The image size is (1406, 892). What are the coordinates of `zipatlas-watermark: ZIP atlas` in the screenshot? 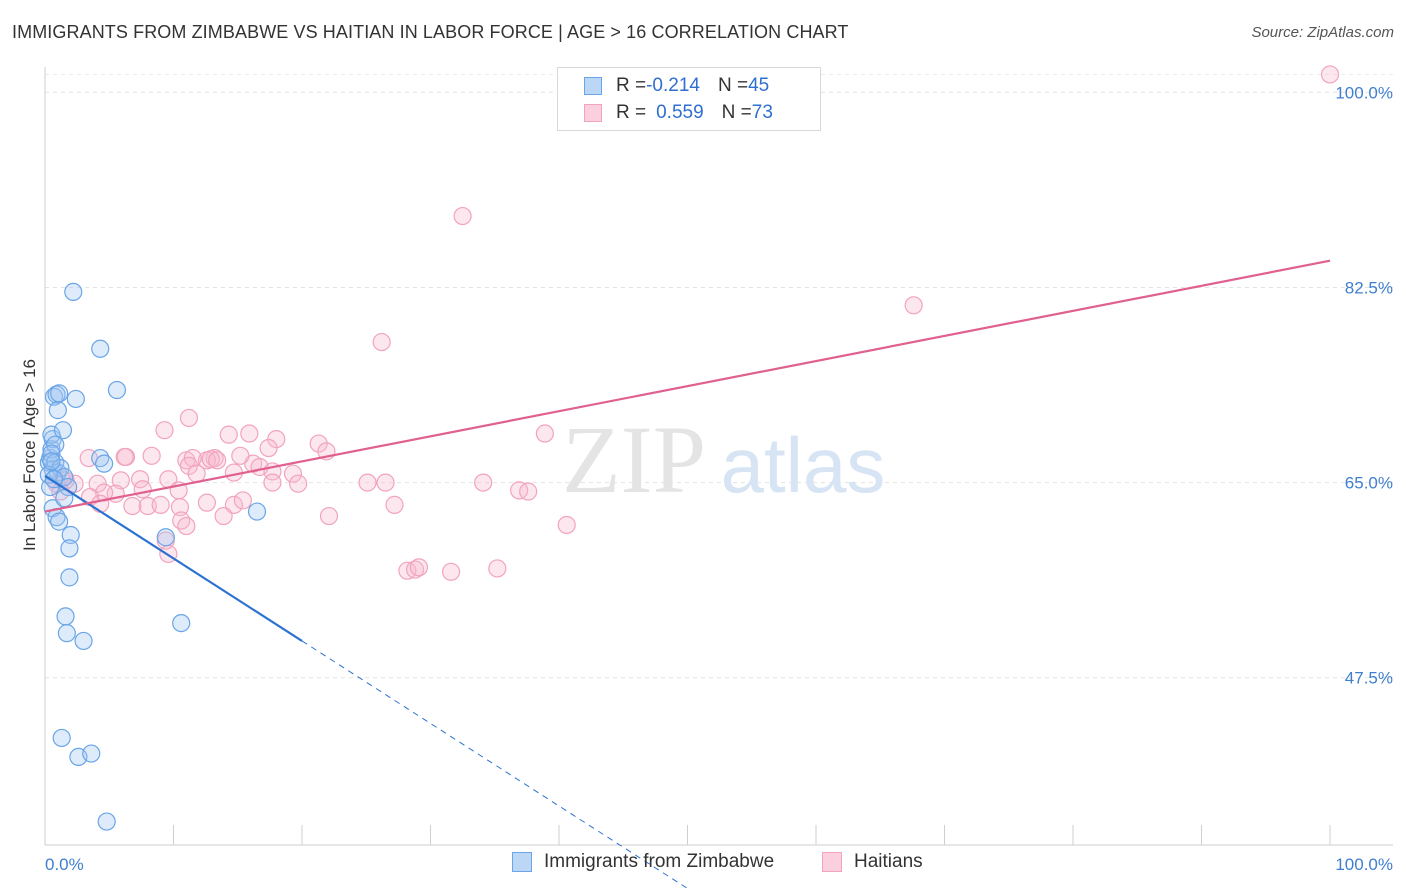 It's located at (723, 459).